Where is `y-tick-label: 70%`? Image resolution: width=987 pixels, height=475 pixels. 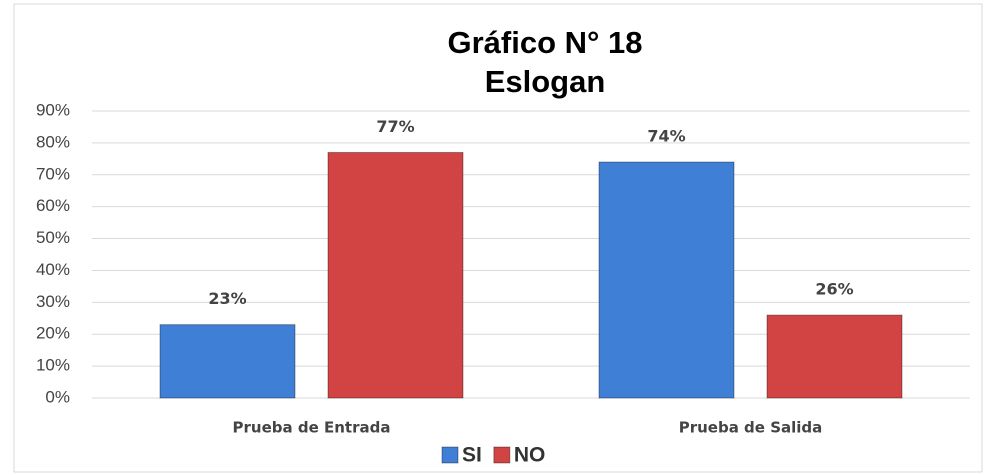 y-tick-label: 70% is located at coordinates (53, 173).